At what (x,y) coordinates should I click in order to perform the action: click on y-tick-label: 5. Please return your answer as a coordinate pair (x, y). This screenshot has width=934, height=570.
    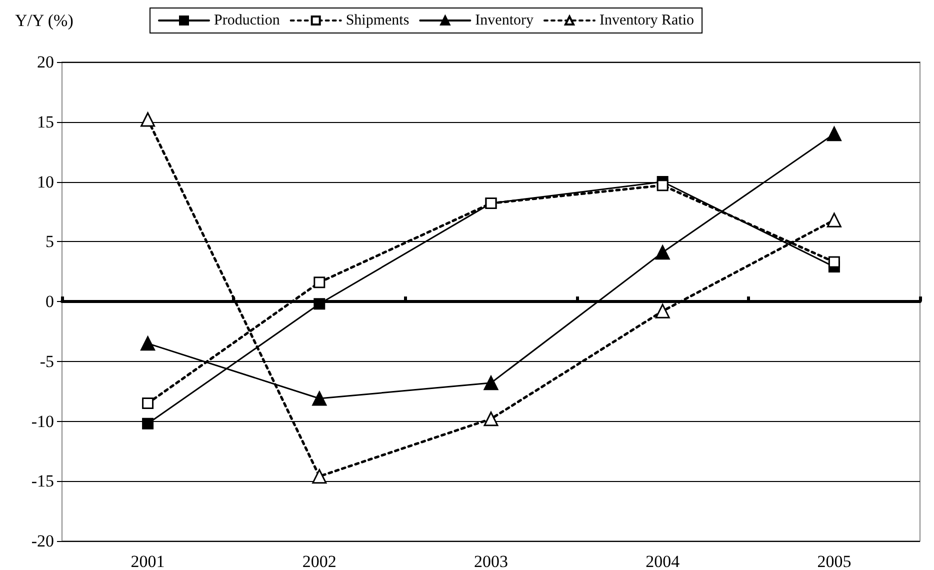
    Looking at the image, I should click on (50, 242).